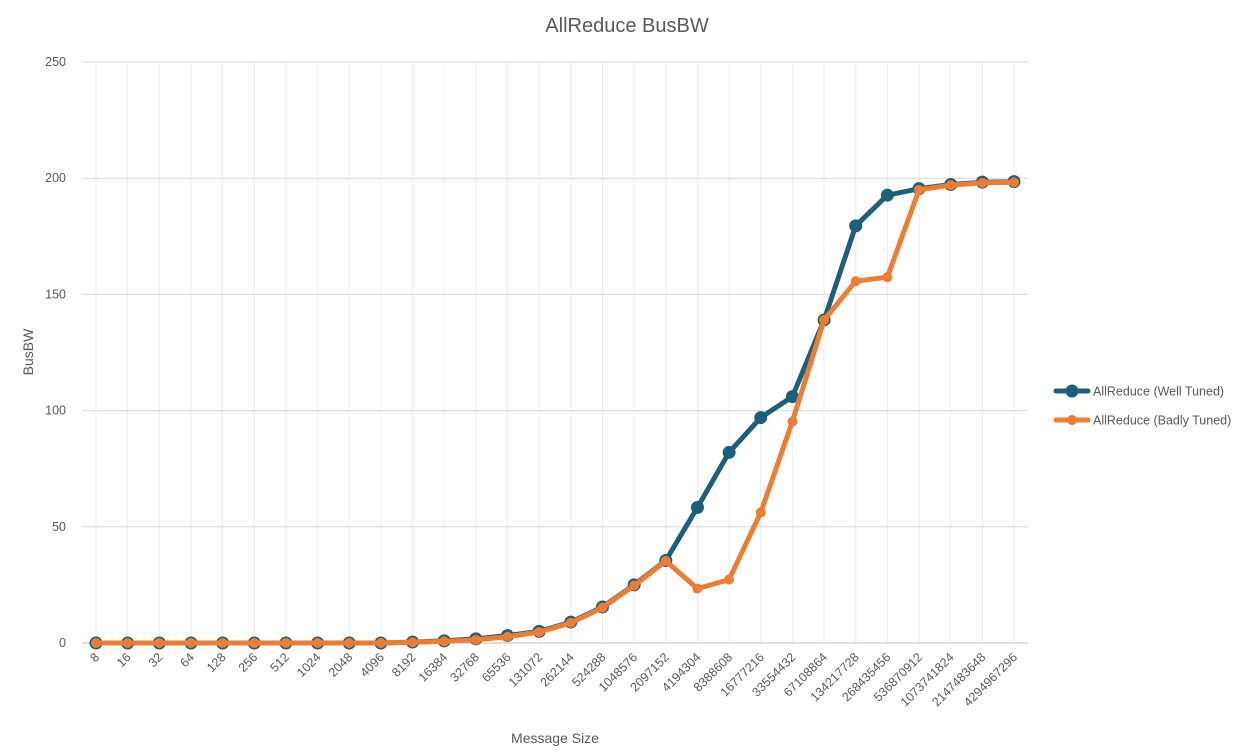 The image size is (1253, 755). What do you see at coordinates (156, 660) in the screenshot?
I see `x-tick-label: 32` at bounding box center [156, 660].